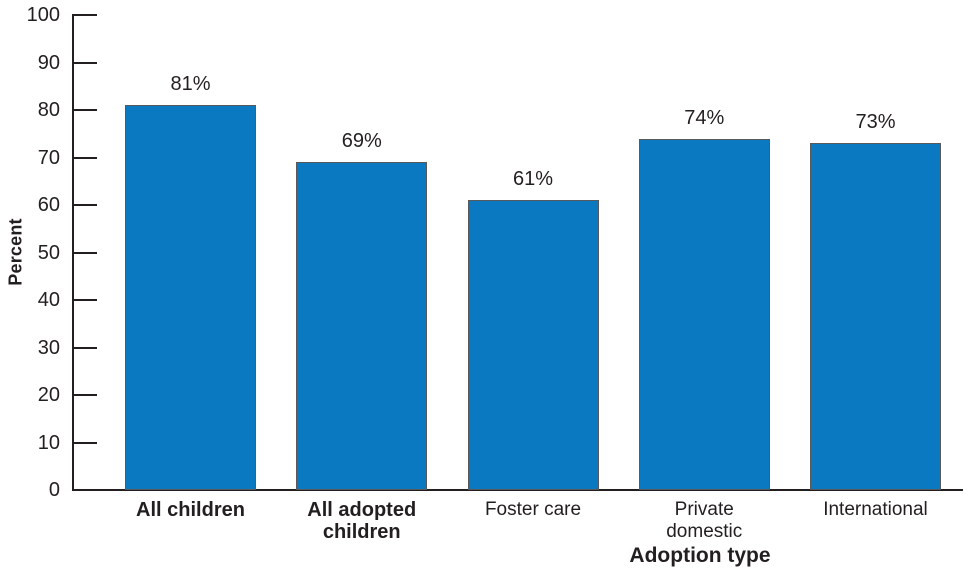 Image resolution: width=971 pixels, height=579 pixels. Describe the element at coordinates (48, 442) in the screenshot. I see `y-tick-label: 10` at that location.